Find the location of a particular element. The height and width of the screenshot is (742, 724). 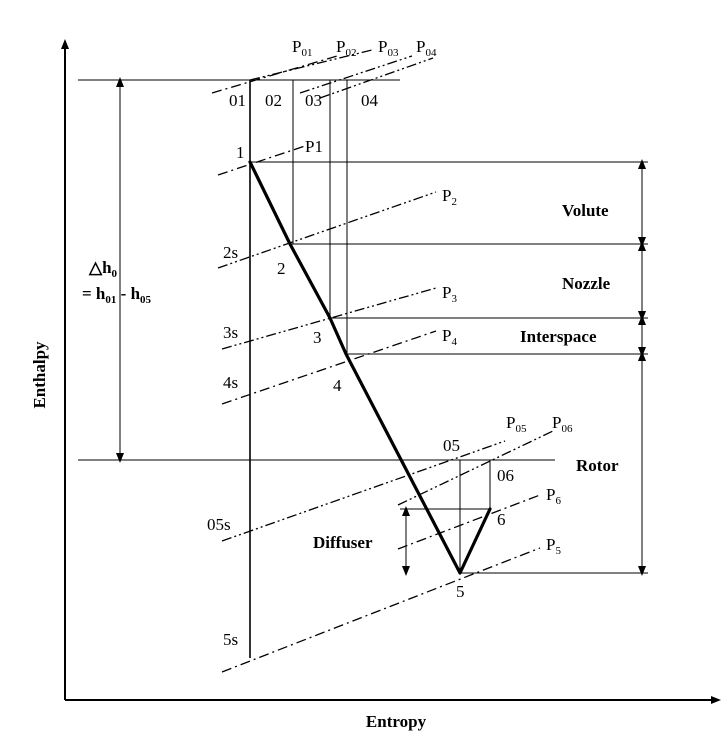

isobar-p1 is located at coordinates (261, 160).